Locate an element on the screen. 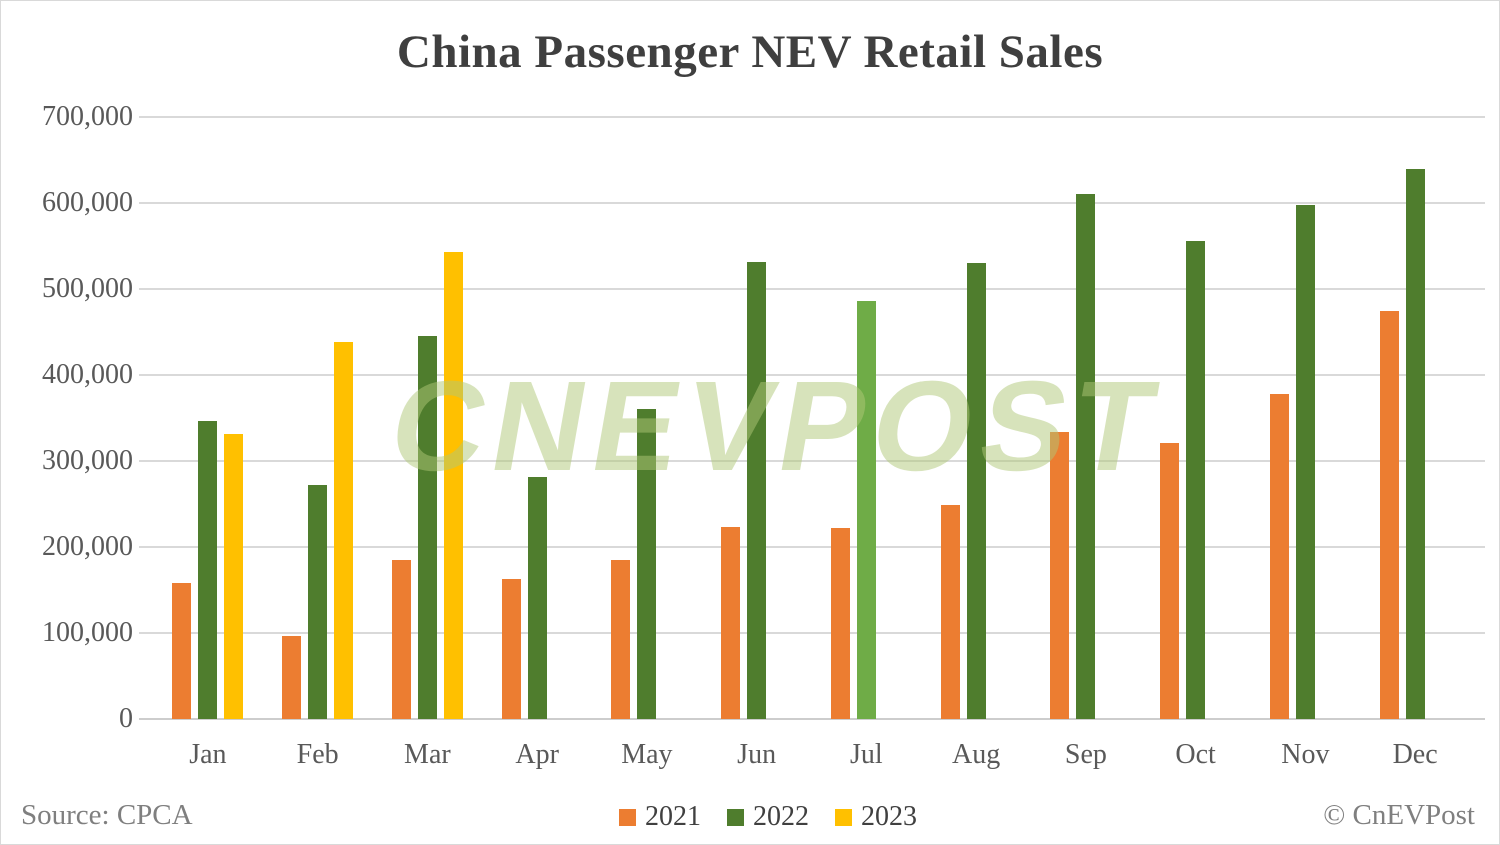 This screenshot has height=845, width=1500. bar-2021-mar is located at coordinates (401, 639).